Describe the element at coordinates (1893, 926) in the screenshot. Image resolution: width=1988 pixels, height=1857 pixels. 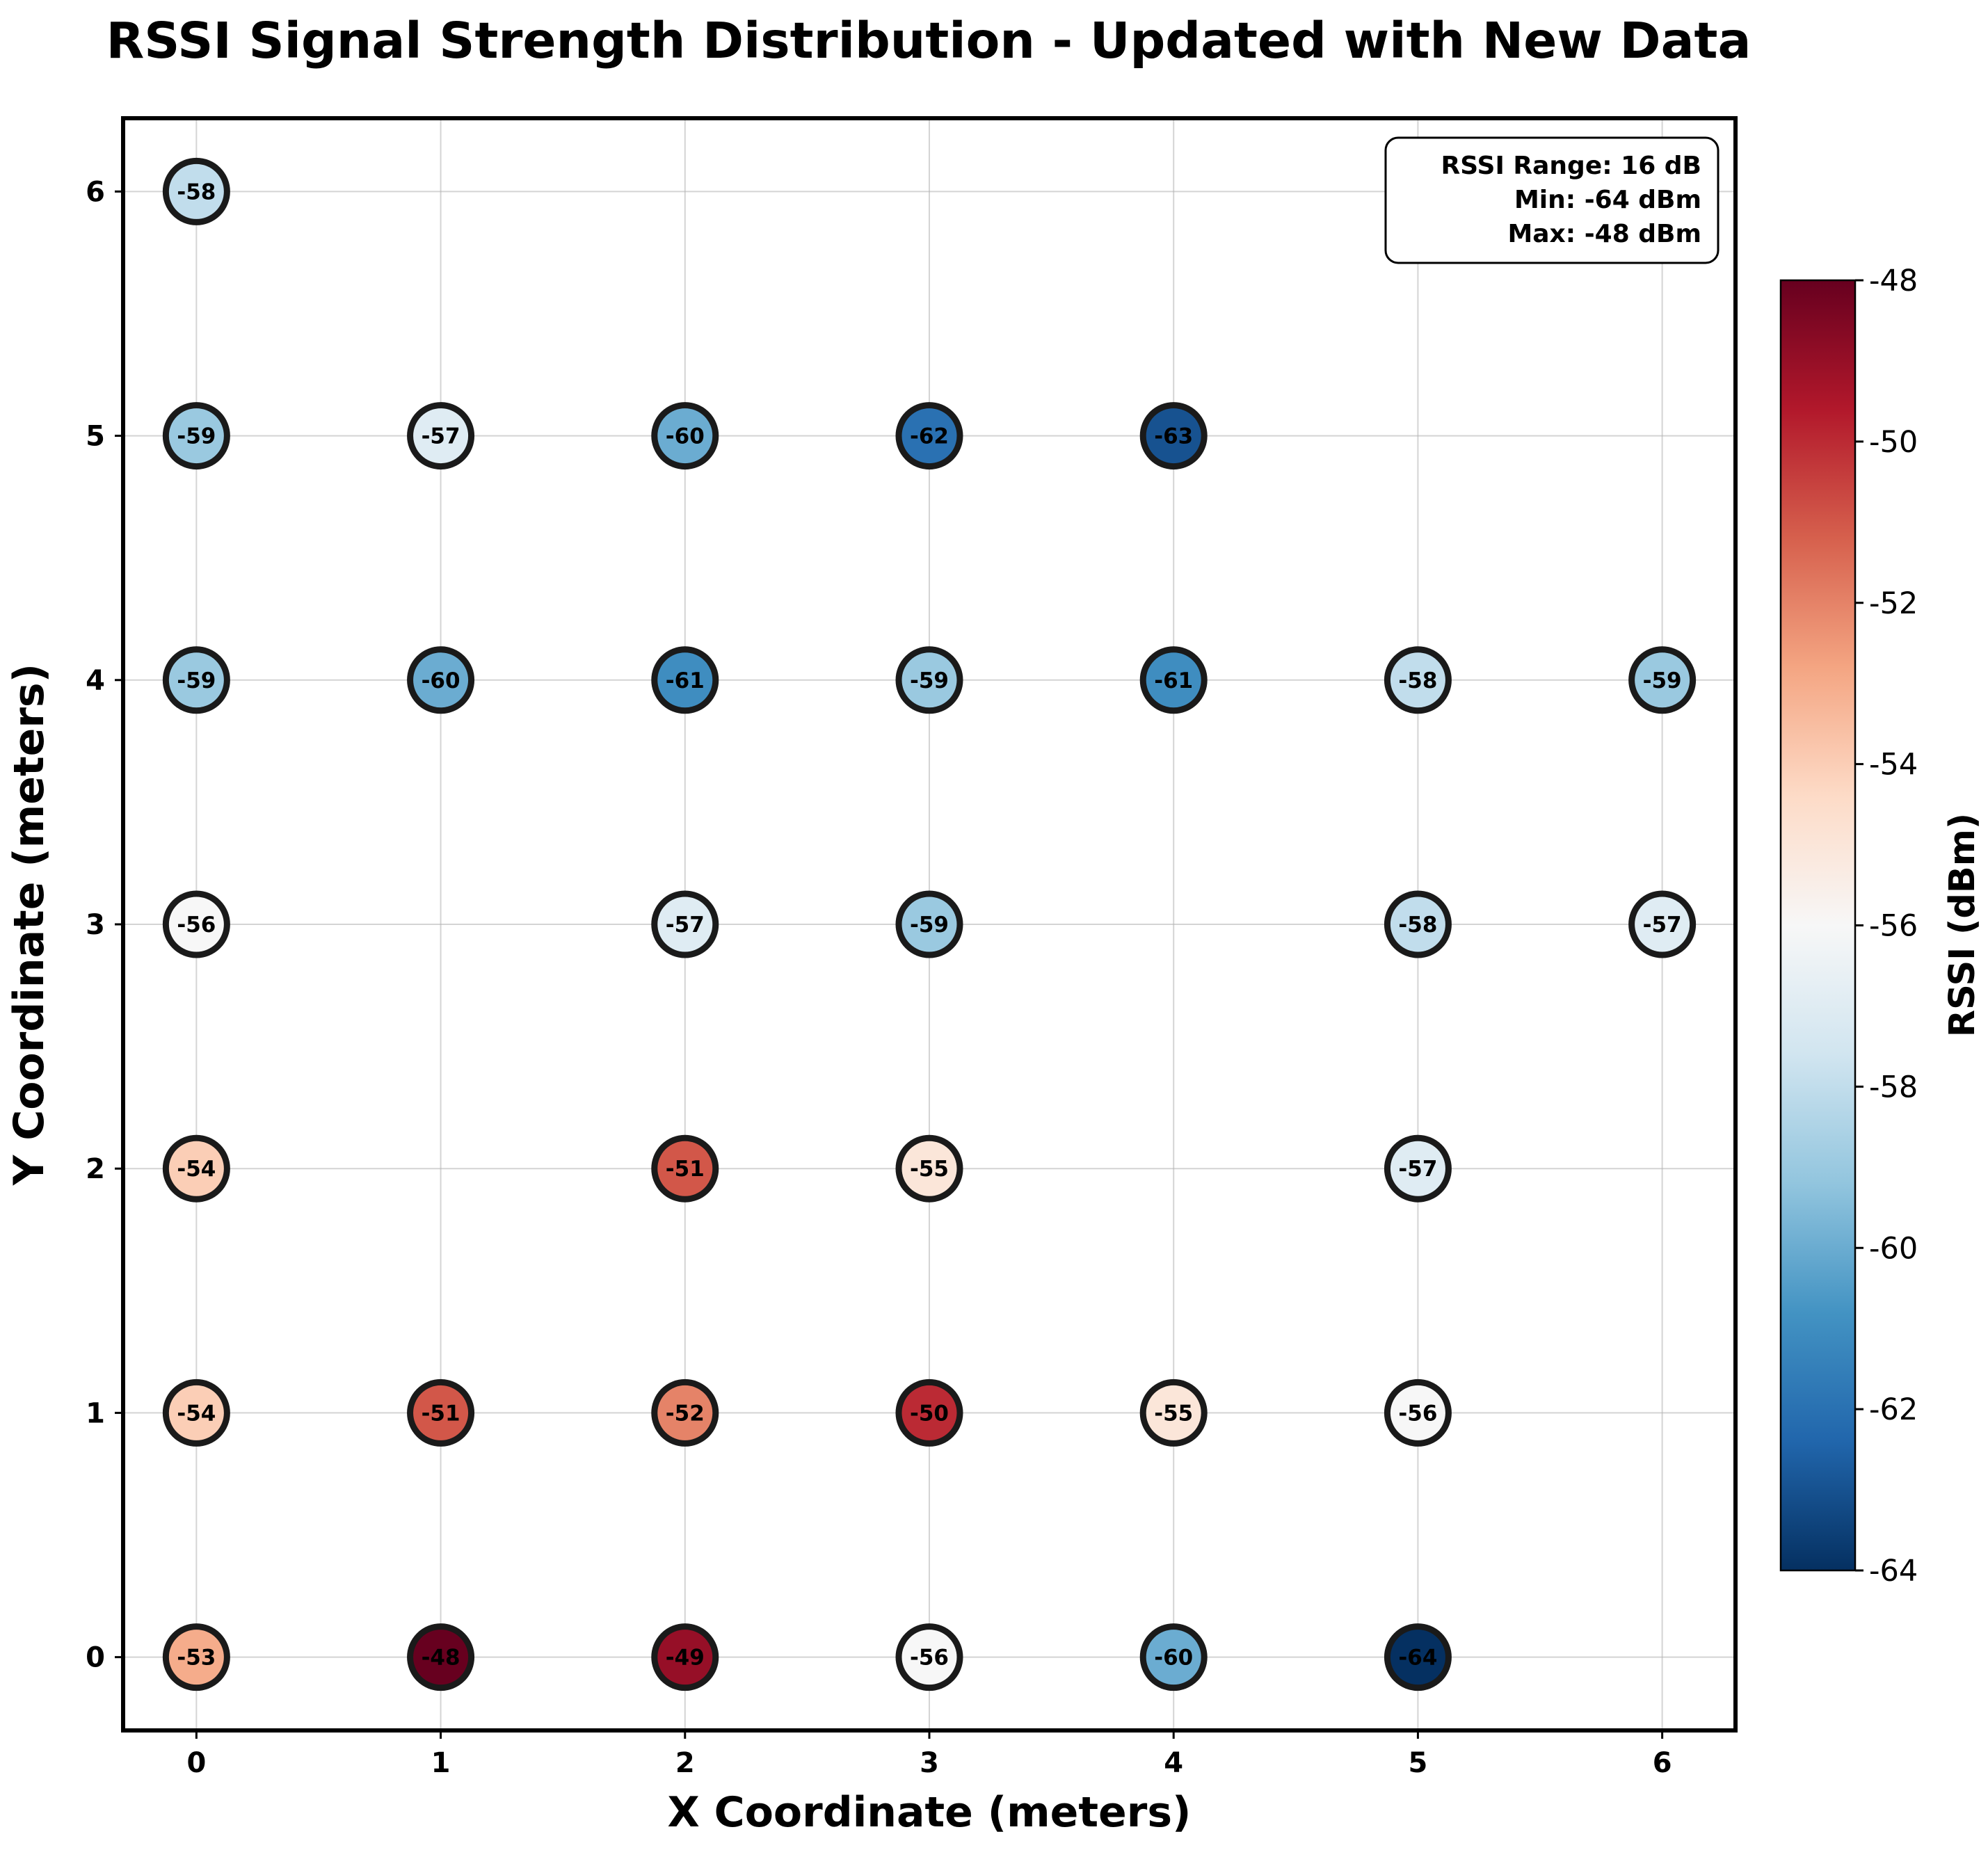
I see `colorbar-tick-label: -56` at that location.